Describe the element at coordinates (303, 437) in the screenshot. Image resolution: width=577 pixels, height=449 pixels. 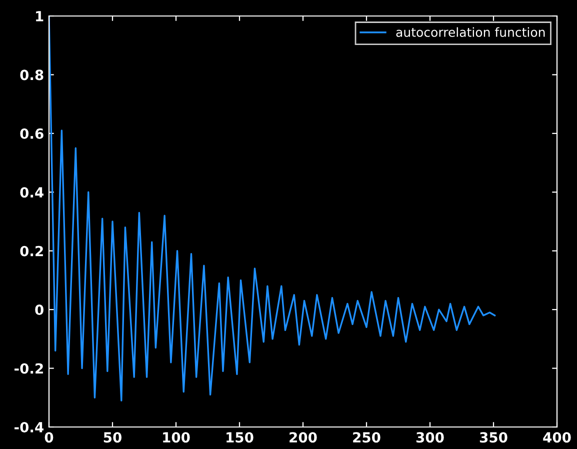
I see `x-tick-label: 200` at that location.